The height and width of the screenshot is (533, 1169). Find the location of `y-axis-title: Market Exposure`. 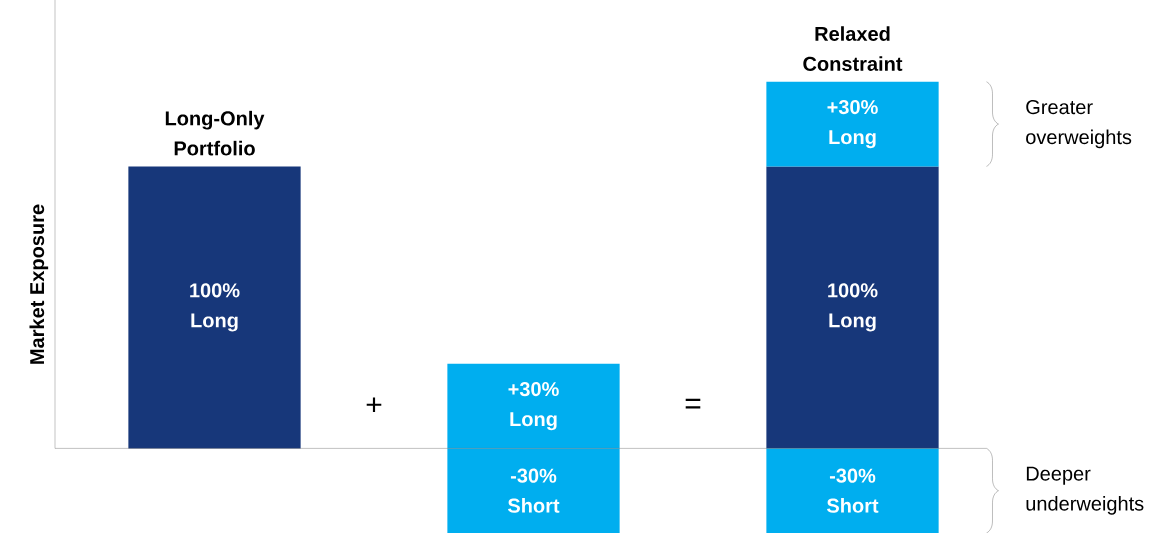

y-axis-title: Market Exposure is located at coordinates (39, 284).